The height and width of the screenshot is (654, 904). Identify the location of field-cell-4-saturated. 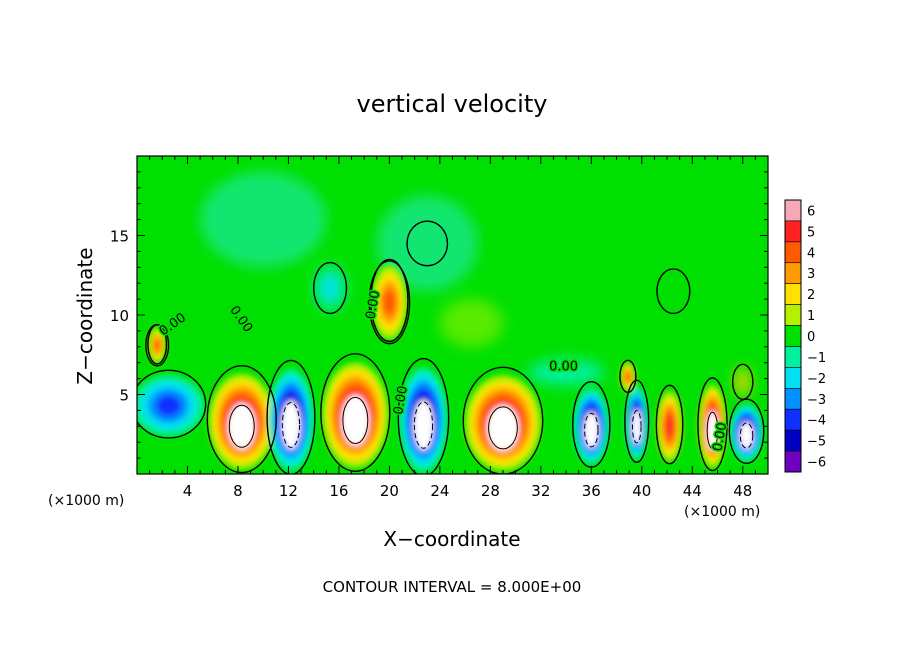
(503, 427).